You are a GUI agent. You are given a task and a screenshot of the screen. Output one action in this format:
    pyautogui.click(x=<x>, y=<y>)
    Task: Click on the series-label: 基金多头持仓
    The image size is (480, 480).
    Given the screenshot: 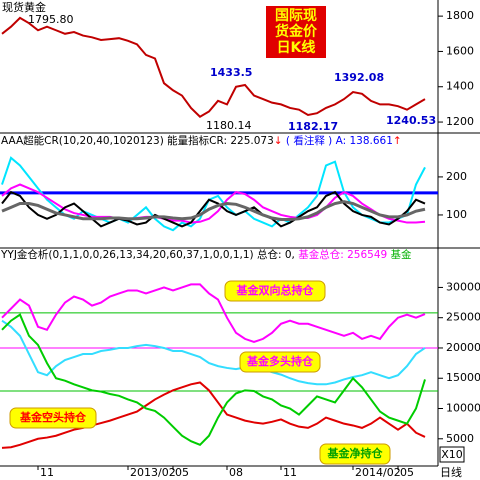 What is the action you would take?
    pyautogui.click(x=280, y=361)
    